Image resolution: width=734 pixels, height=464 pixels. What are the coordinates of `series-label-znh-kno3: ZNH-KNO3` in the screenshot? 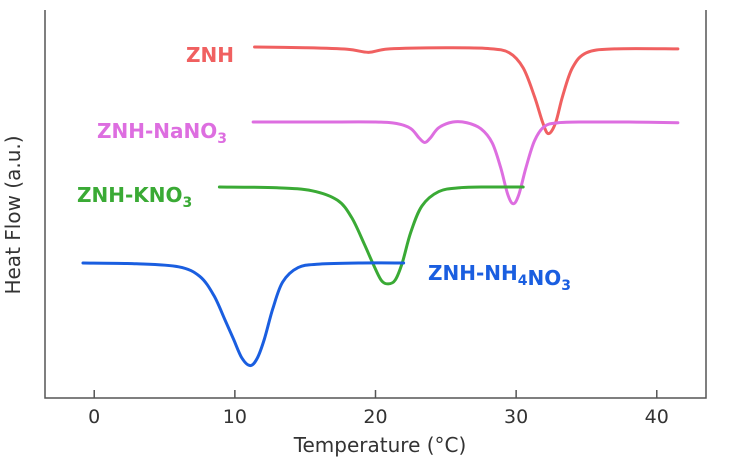 It's located at (134, 197).